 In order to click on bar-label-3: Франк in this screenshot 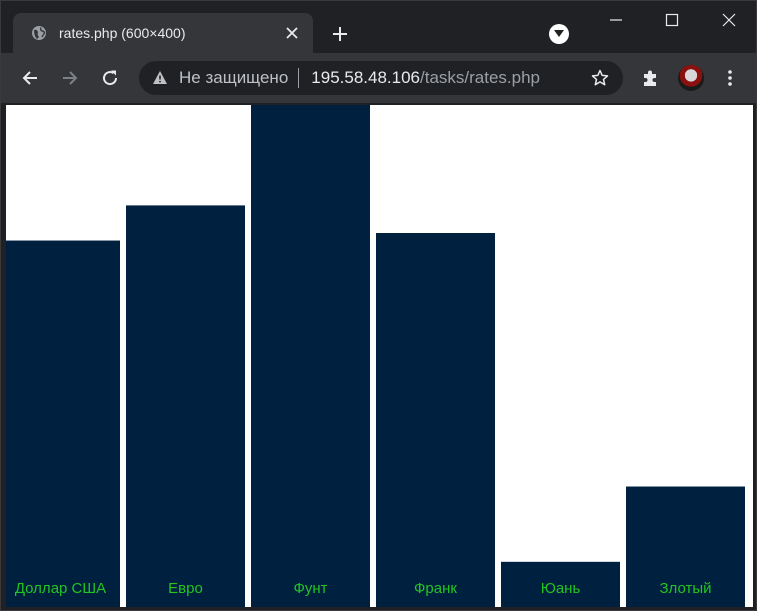, I will do `click(435, 588)`.